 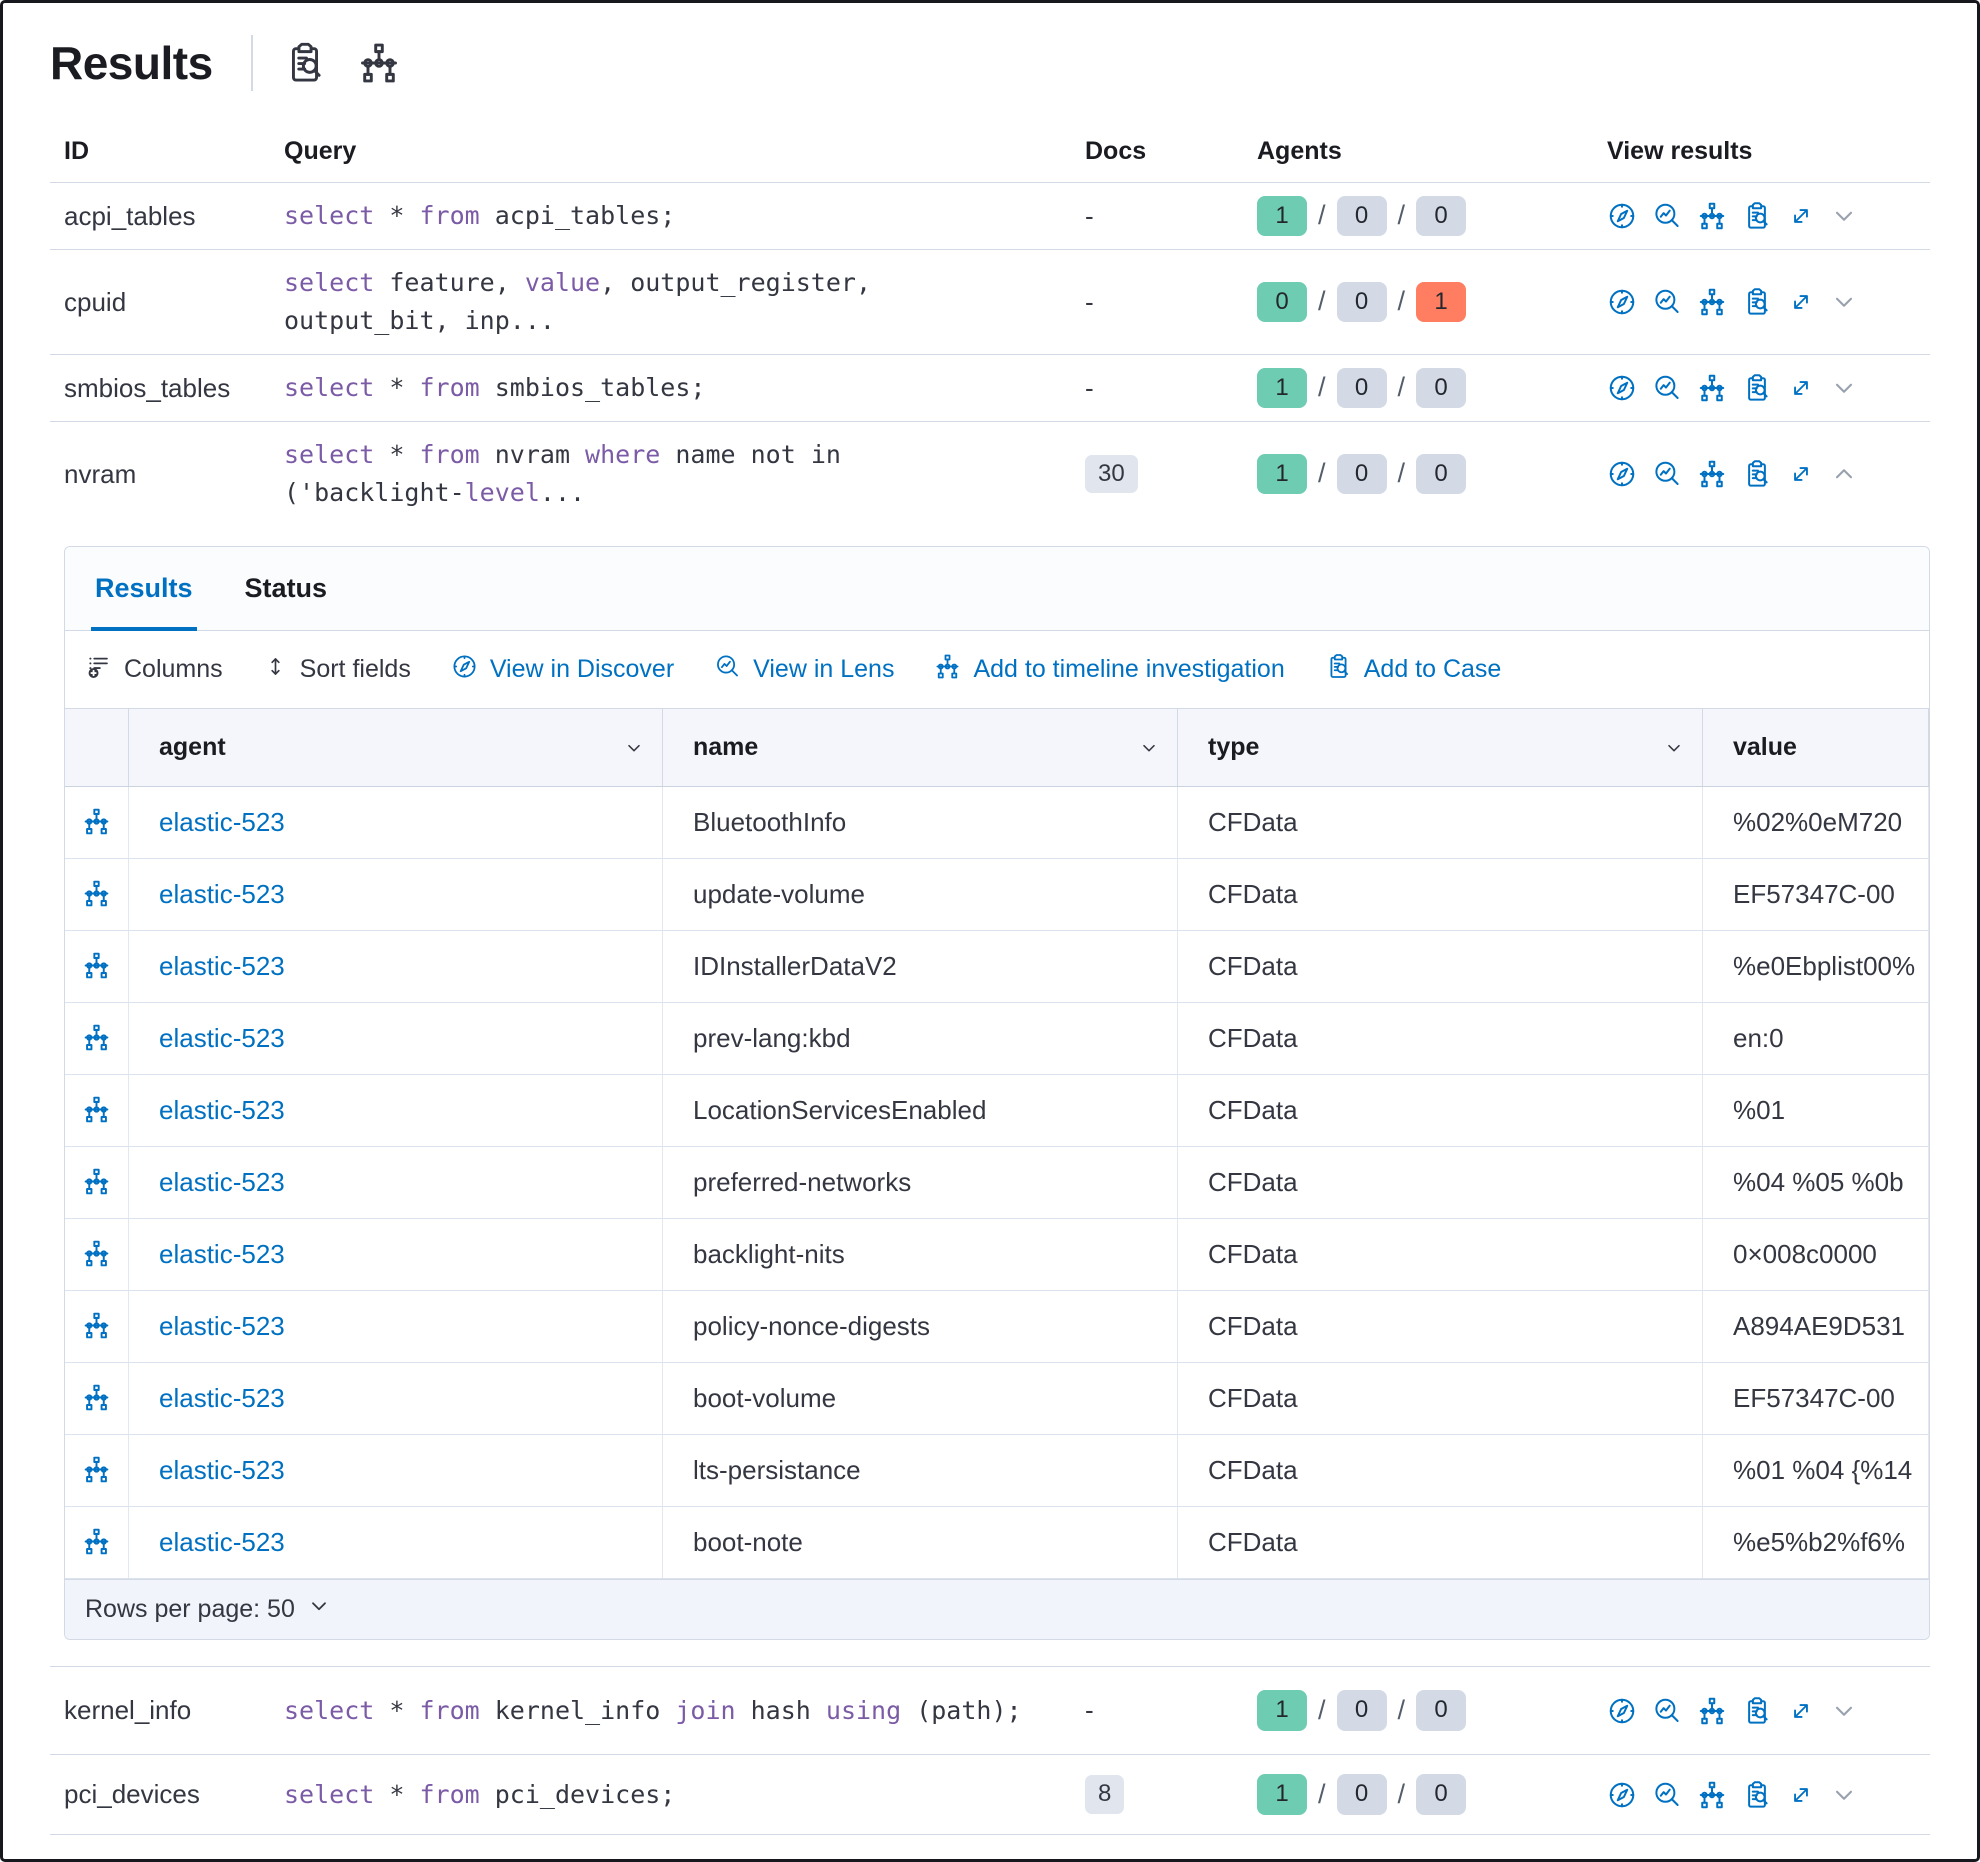 I want to click on add-to-case-toolbar-button: Add to Case, so click(x=1413, y=670).